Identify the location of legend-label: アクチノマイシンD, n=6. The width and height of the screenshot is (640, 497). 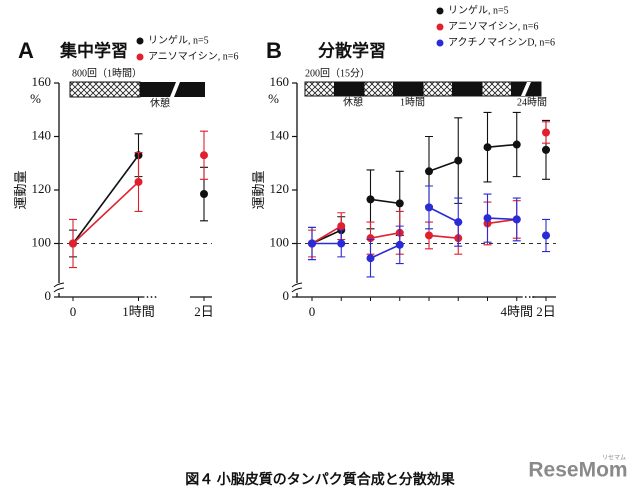
(501, 42).